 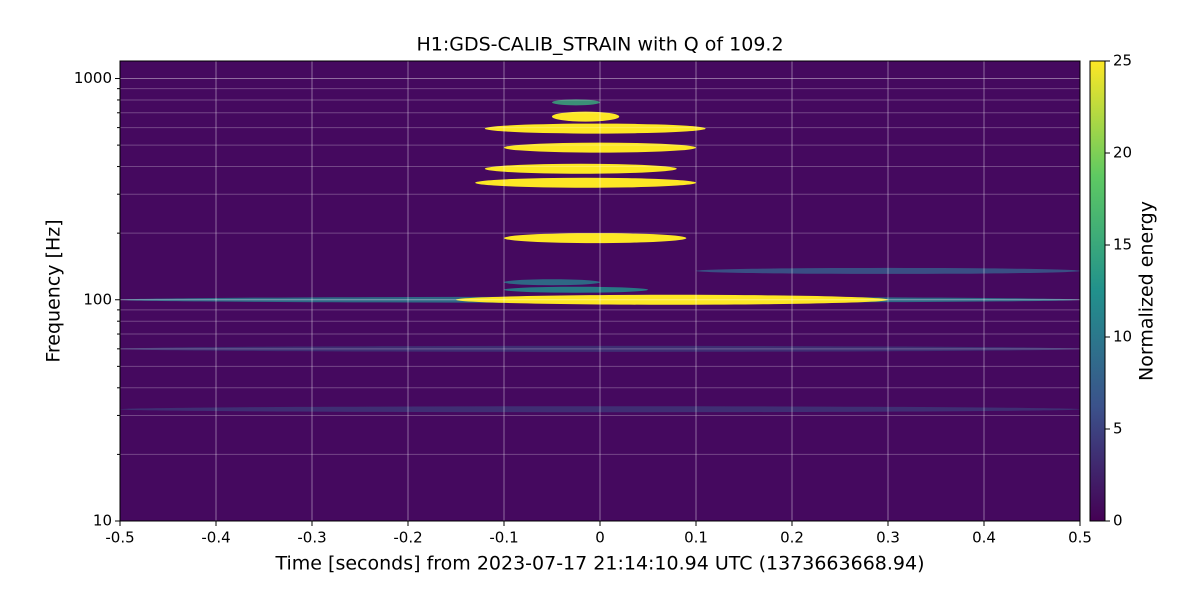 What do you see at coordinates (1147, 291) in the screenshot?
I see `colorbar-label: Normalized energy` at bounding box center [1147, 291].